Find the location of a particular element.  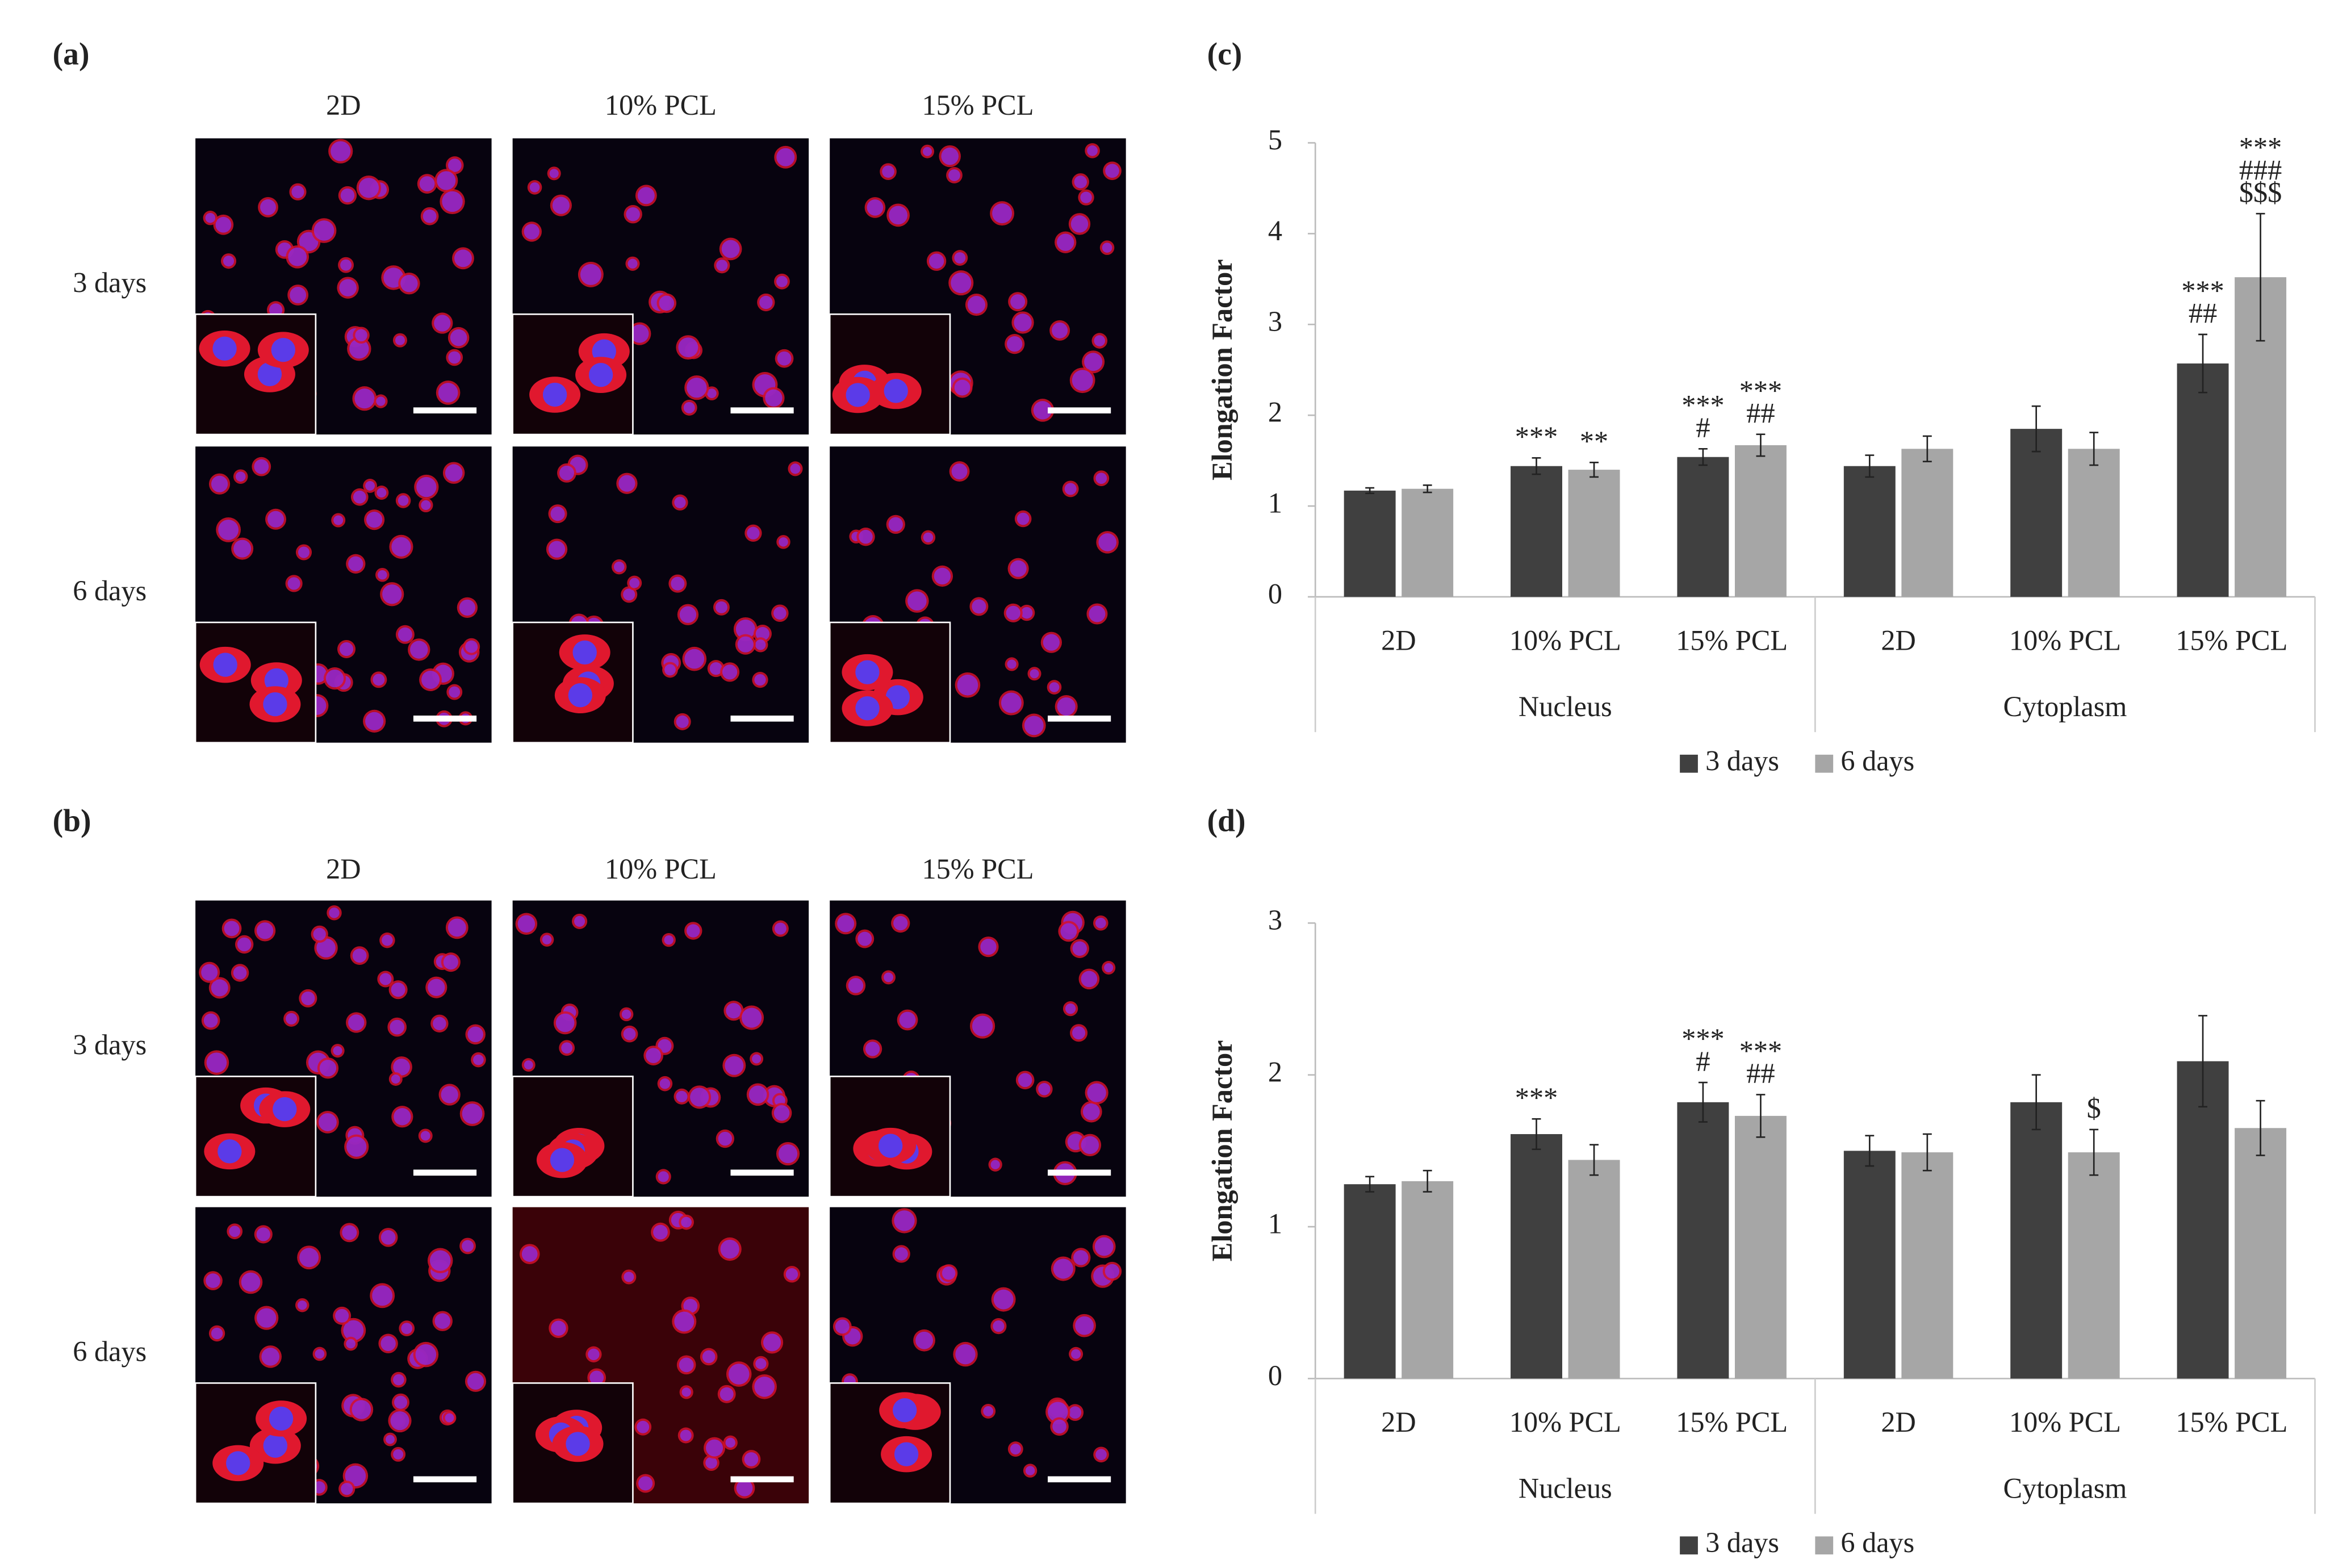

panel-label: (c) is located at coordinates (1225, 54).